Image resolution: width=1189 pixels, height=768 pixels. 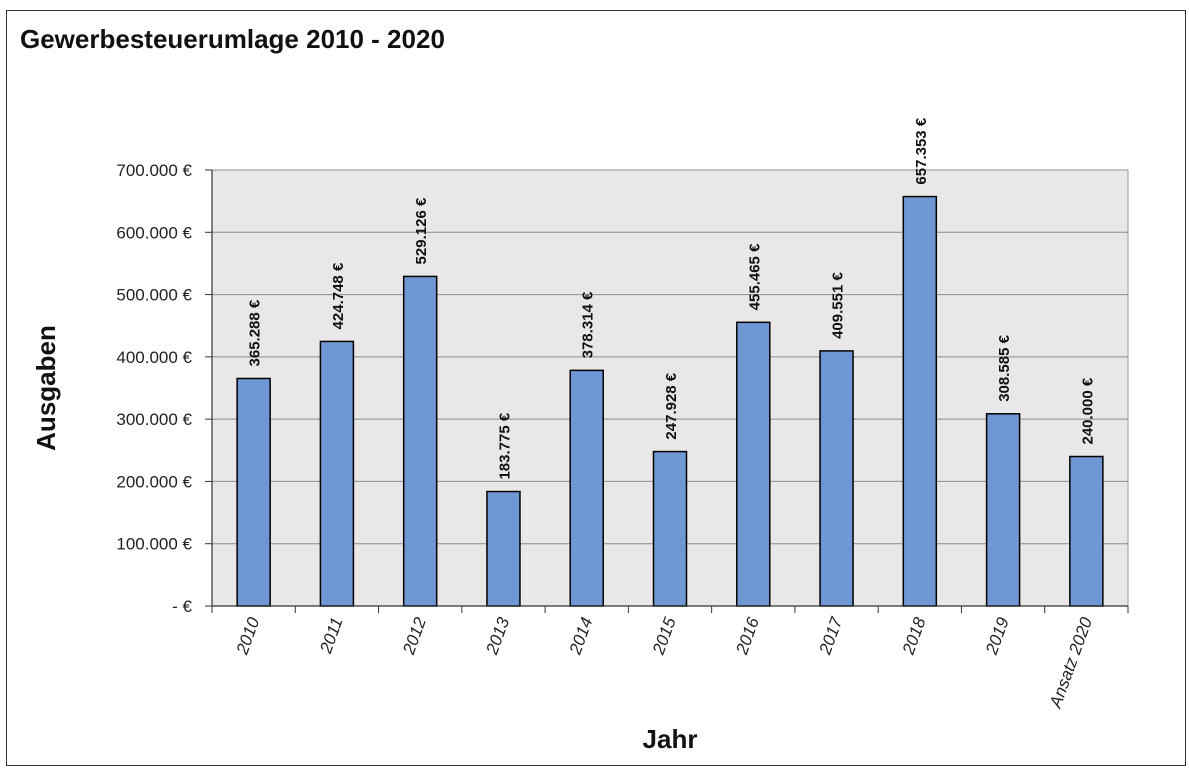 What do you see at coordinates (154, 170) in the screenshot?
I see `y-tick-label: 700.000 €` at bounding box center [154, 170].